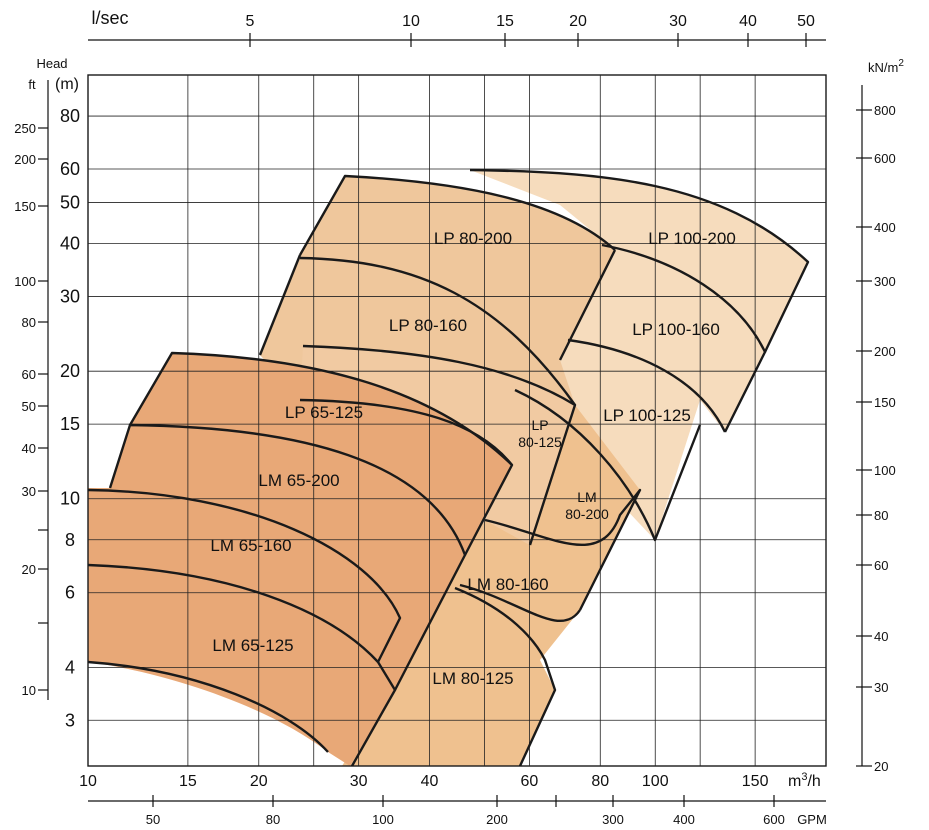 The height and width of the screenshot is (830, 929). I want to click on tick-label-ft: 100, so click(25, 281).